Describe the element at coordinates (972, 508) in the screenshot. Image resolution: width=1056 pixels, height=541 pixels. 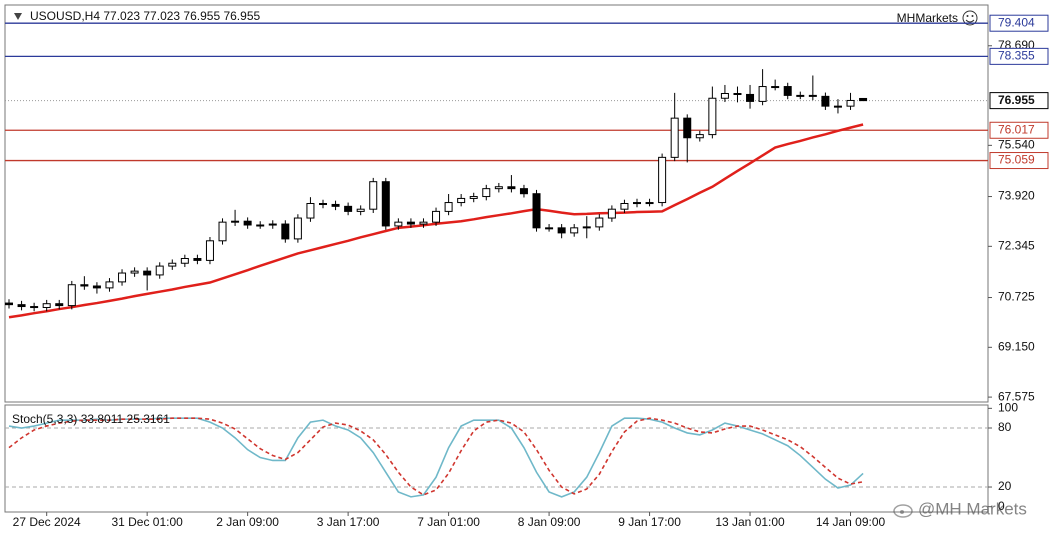
I see `watermark: @MH Markets` at that location.